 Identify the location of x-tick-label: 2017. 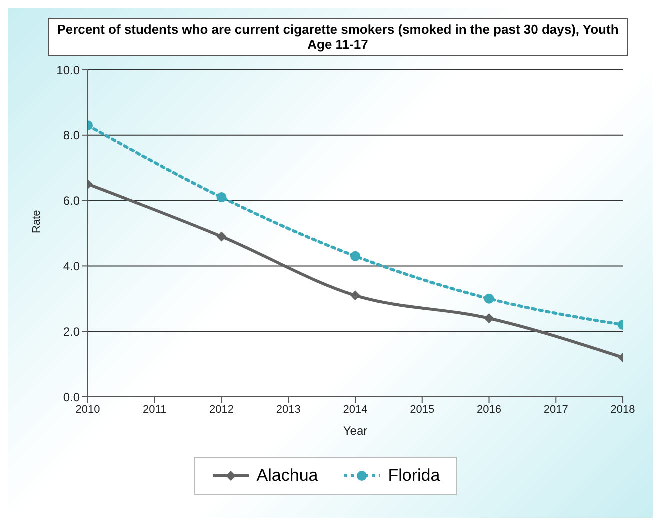
(556, 410).